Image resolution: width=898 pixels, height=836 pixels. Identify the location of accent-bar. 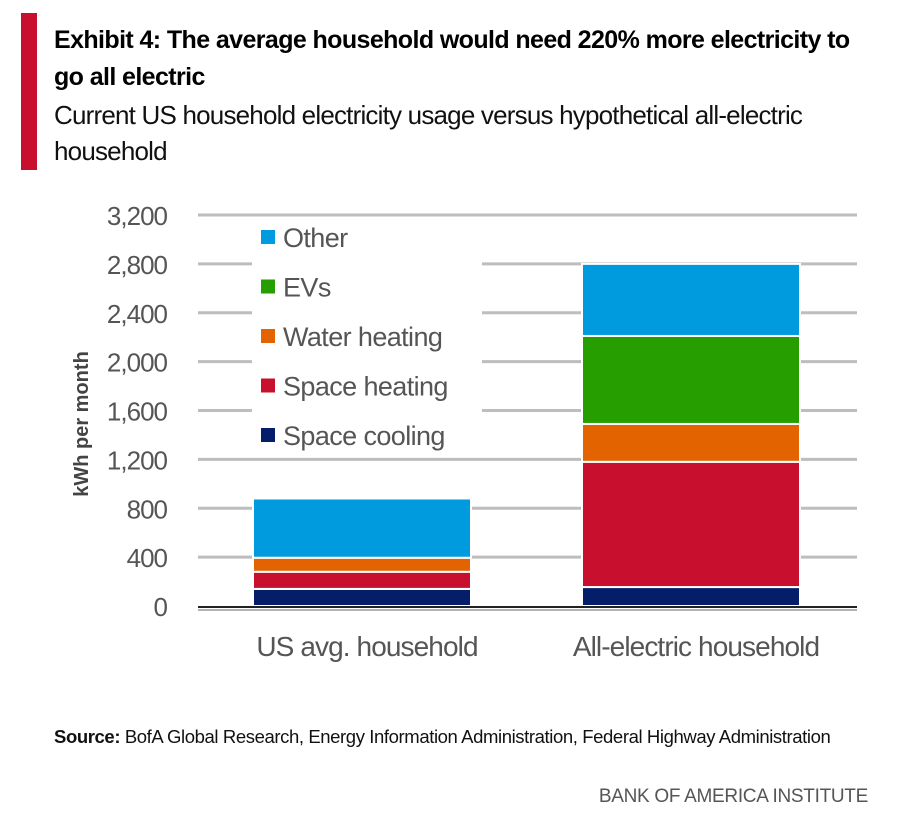
(29, 91).